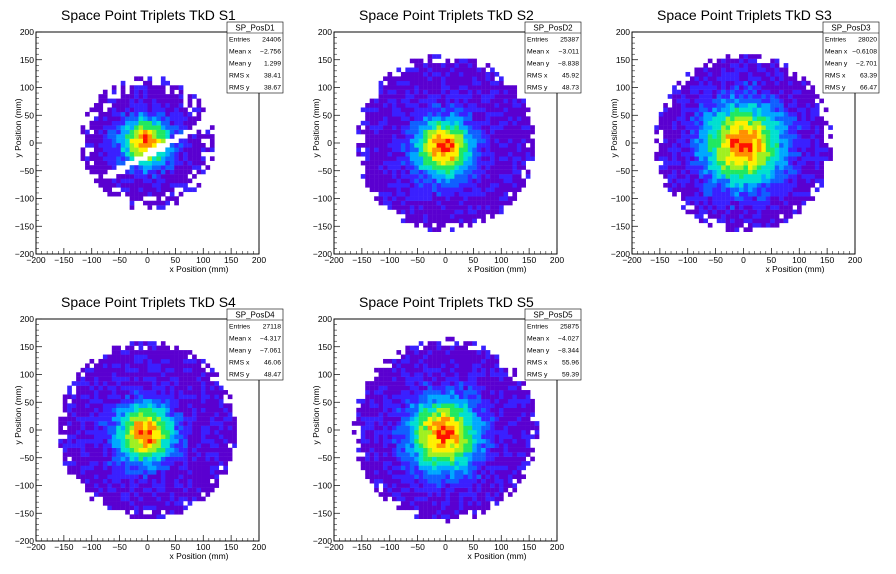 The height and width of the screenshot is (574, 896). I want to click on heatmap-cells, so click(147, 143).